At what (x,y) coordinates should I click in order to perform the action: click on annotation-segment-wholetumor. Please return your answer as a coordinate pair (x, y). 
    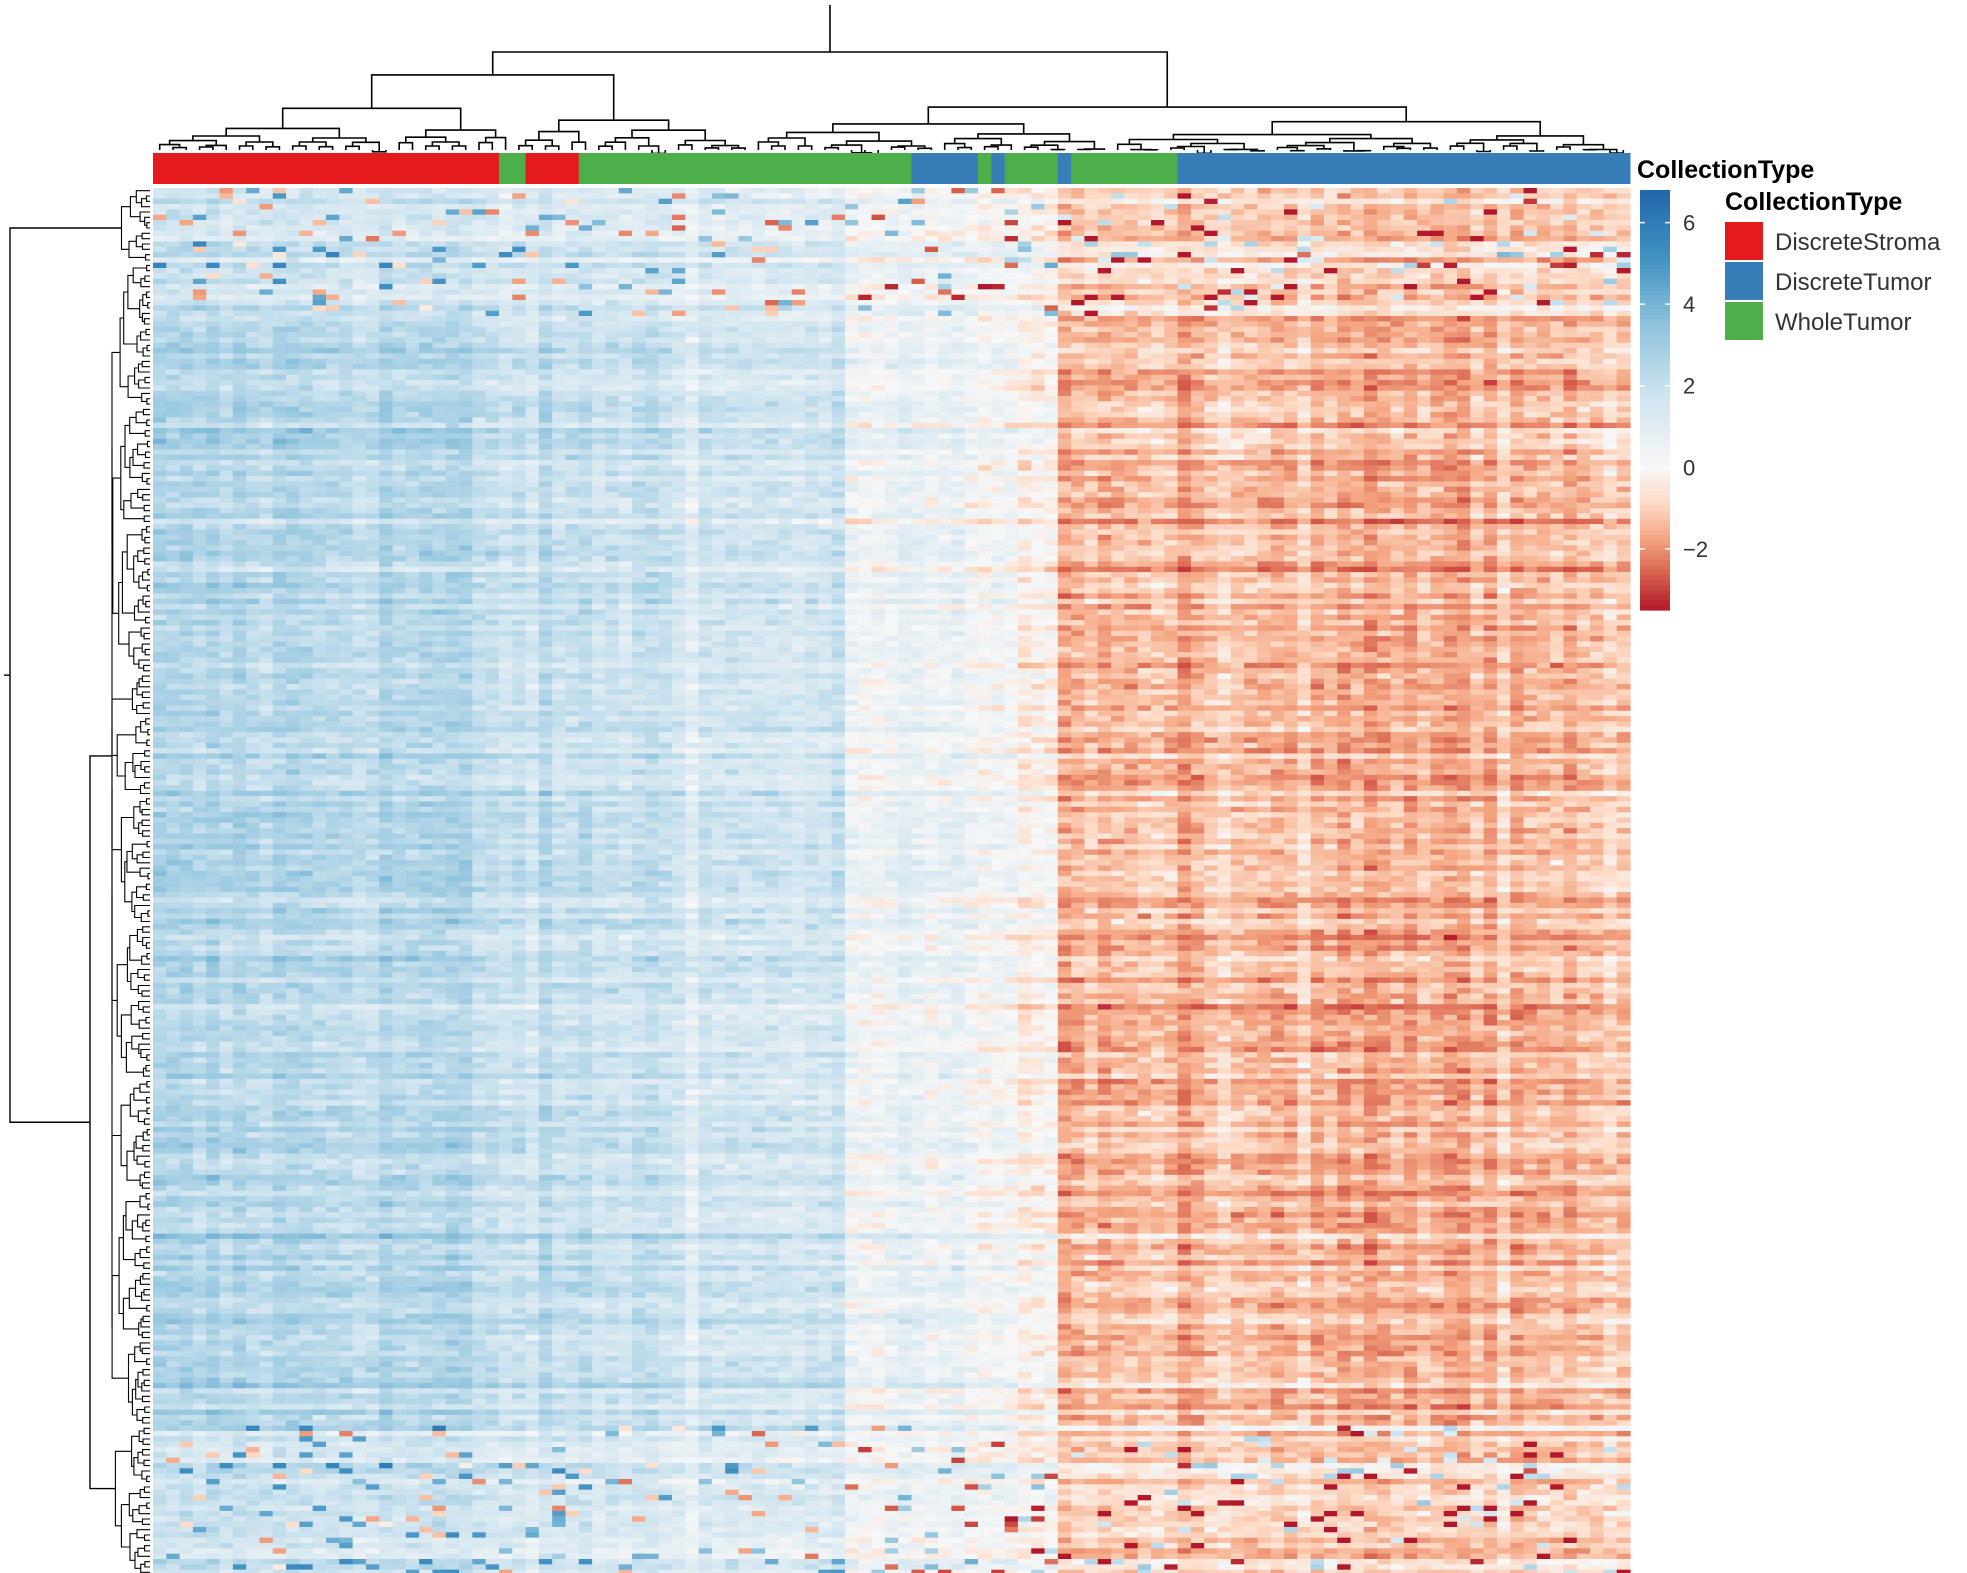
    Looking at the image, I should click on (512, 168).